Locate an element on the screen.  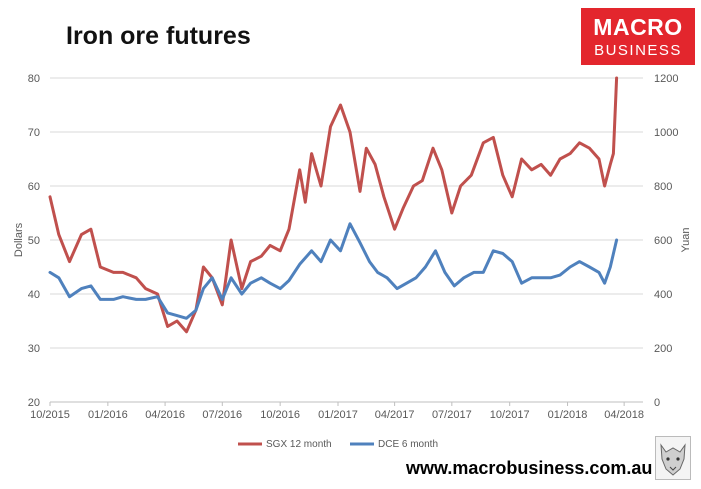
x-tick-label: 07/2016 is located at coordinates (222, 415).